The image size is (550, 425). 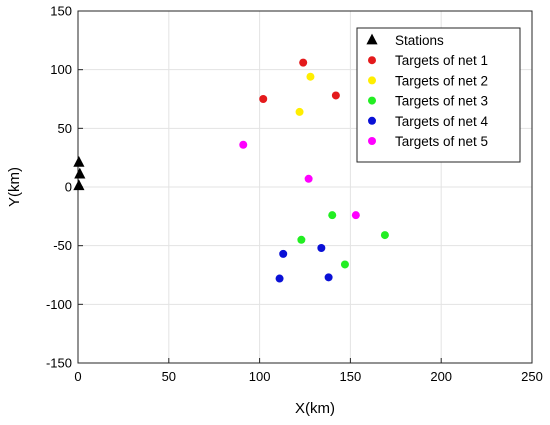 I want to click on legend-label: Targets of net 5, so click(x=441, y=141).